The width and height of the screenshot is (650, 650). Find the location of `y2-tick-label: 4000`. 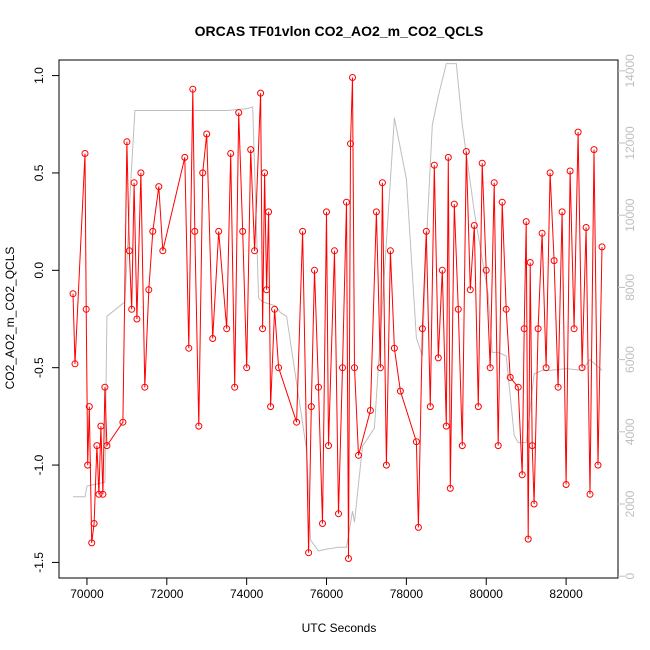

y2-tick-label: 4000 is located at coordinates (630, 431).